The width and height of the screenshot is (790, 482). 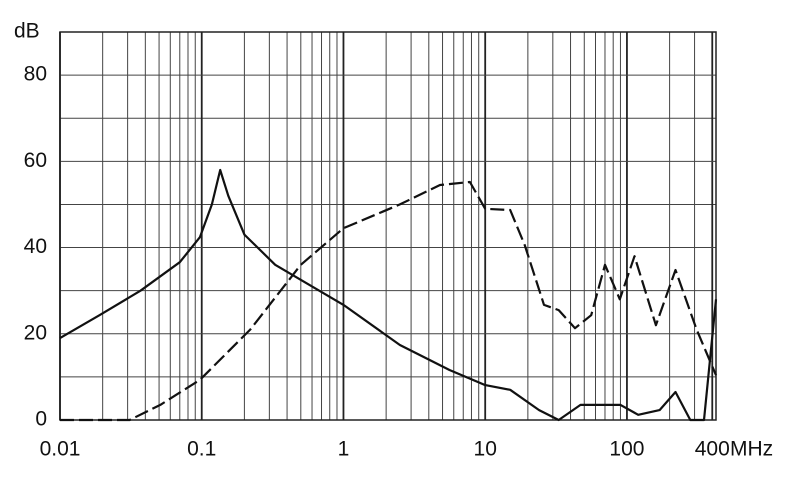 What do you see at coordinates (27, 31) in the screenshot?
I see `y-axis-label: dB` at bounding box center [27, 31].